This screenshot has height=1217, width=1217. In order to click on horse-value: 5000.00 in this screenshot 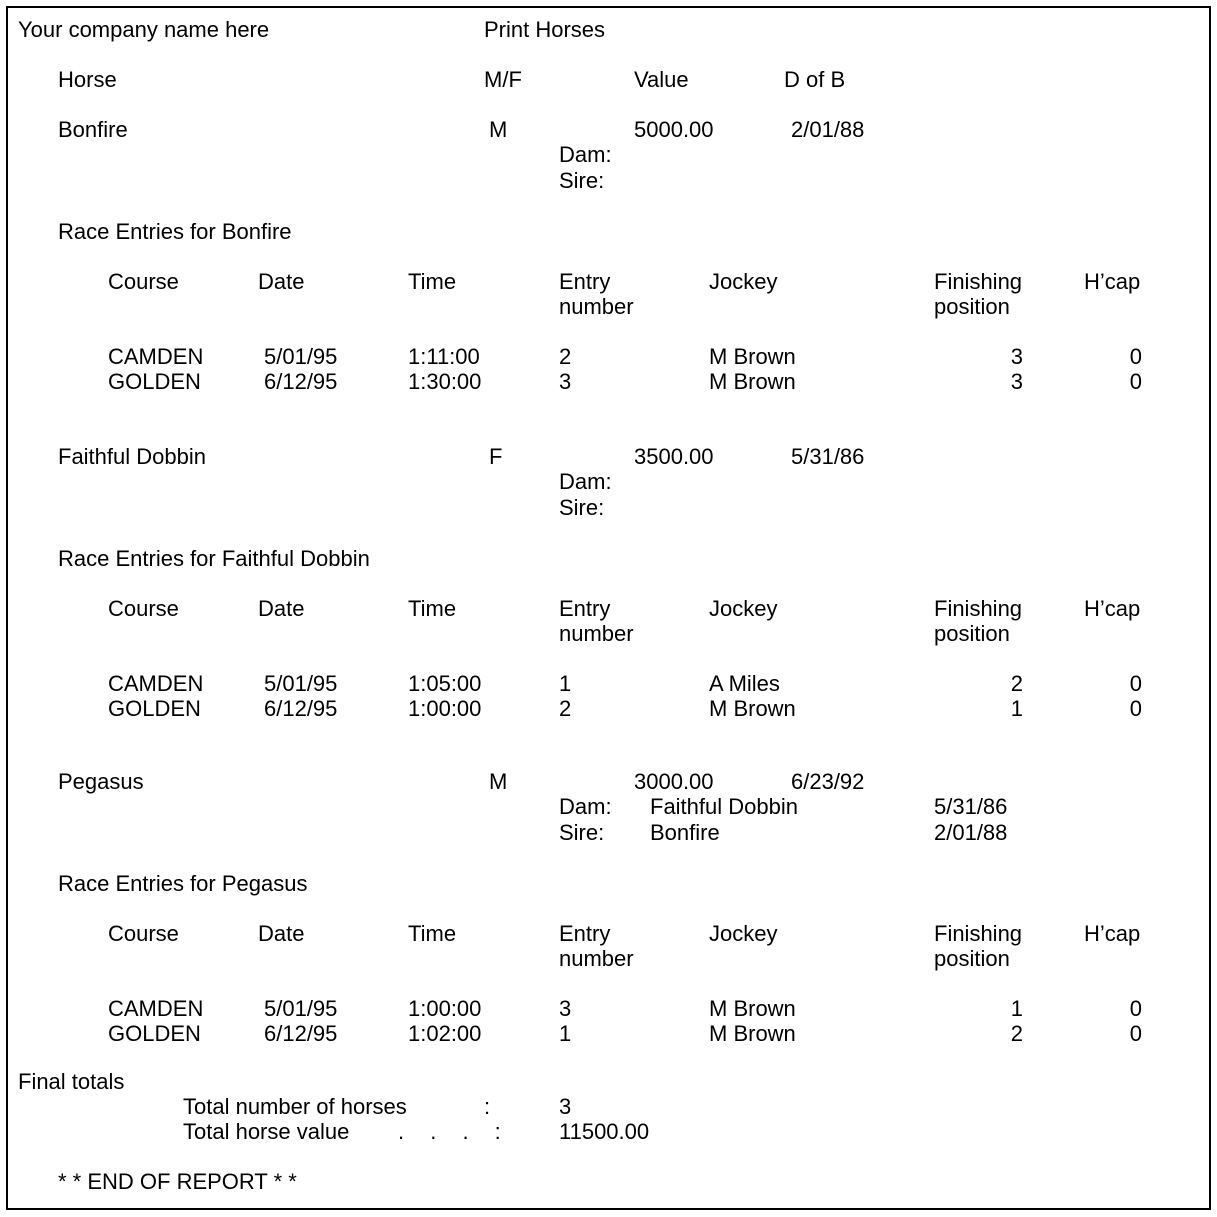, I will do `click(674, 129)`.